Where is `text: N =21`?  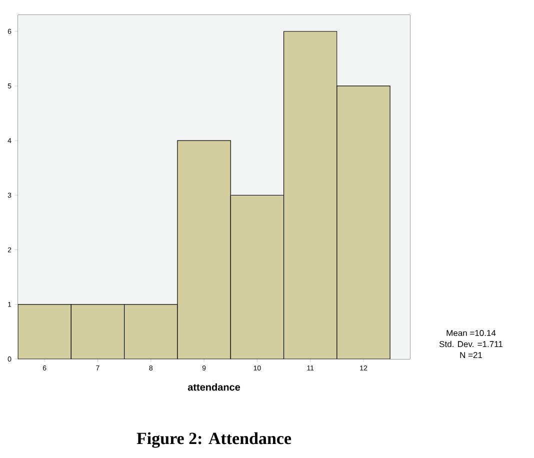
text: N =21 is located at coordinates (471, 355).